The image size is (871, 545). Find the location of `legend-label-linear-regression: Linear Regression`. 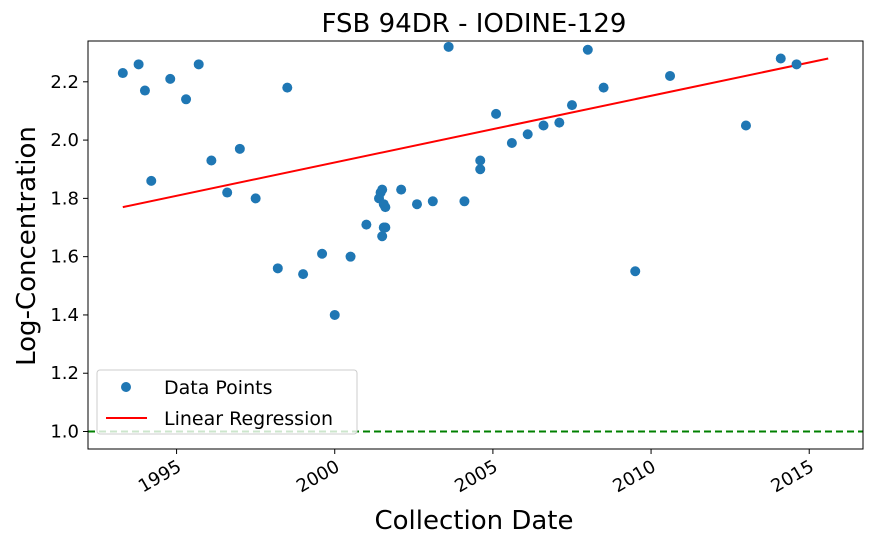

legend-label-linear-regression: Linear Regression is located at coordinates (248, 419).